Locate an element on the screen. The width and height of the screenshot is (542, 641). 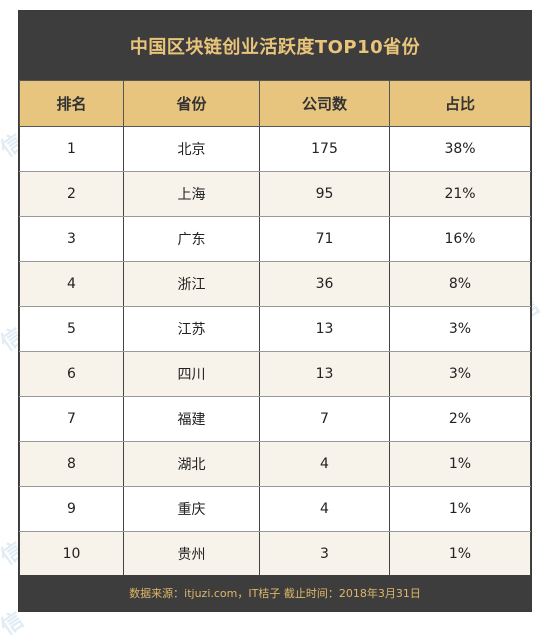
table-cell: 2 is located at coordinates (71, 194).